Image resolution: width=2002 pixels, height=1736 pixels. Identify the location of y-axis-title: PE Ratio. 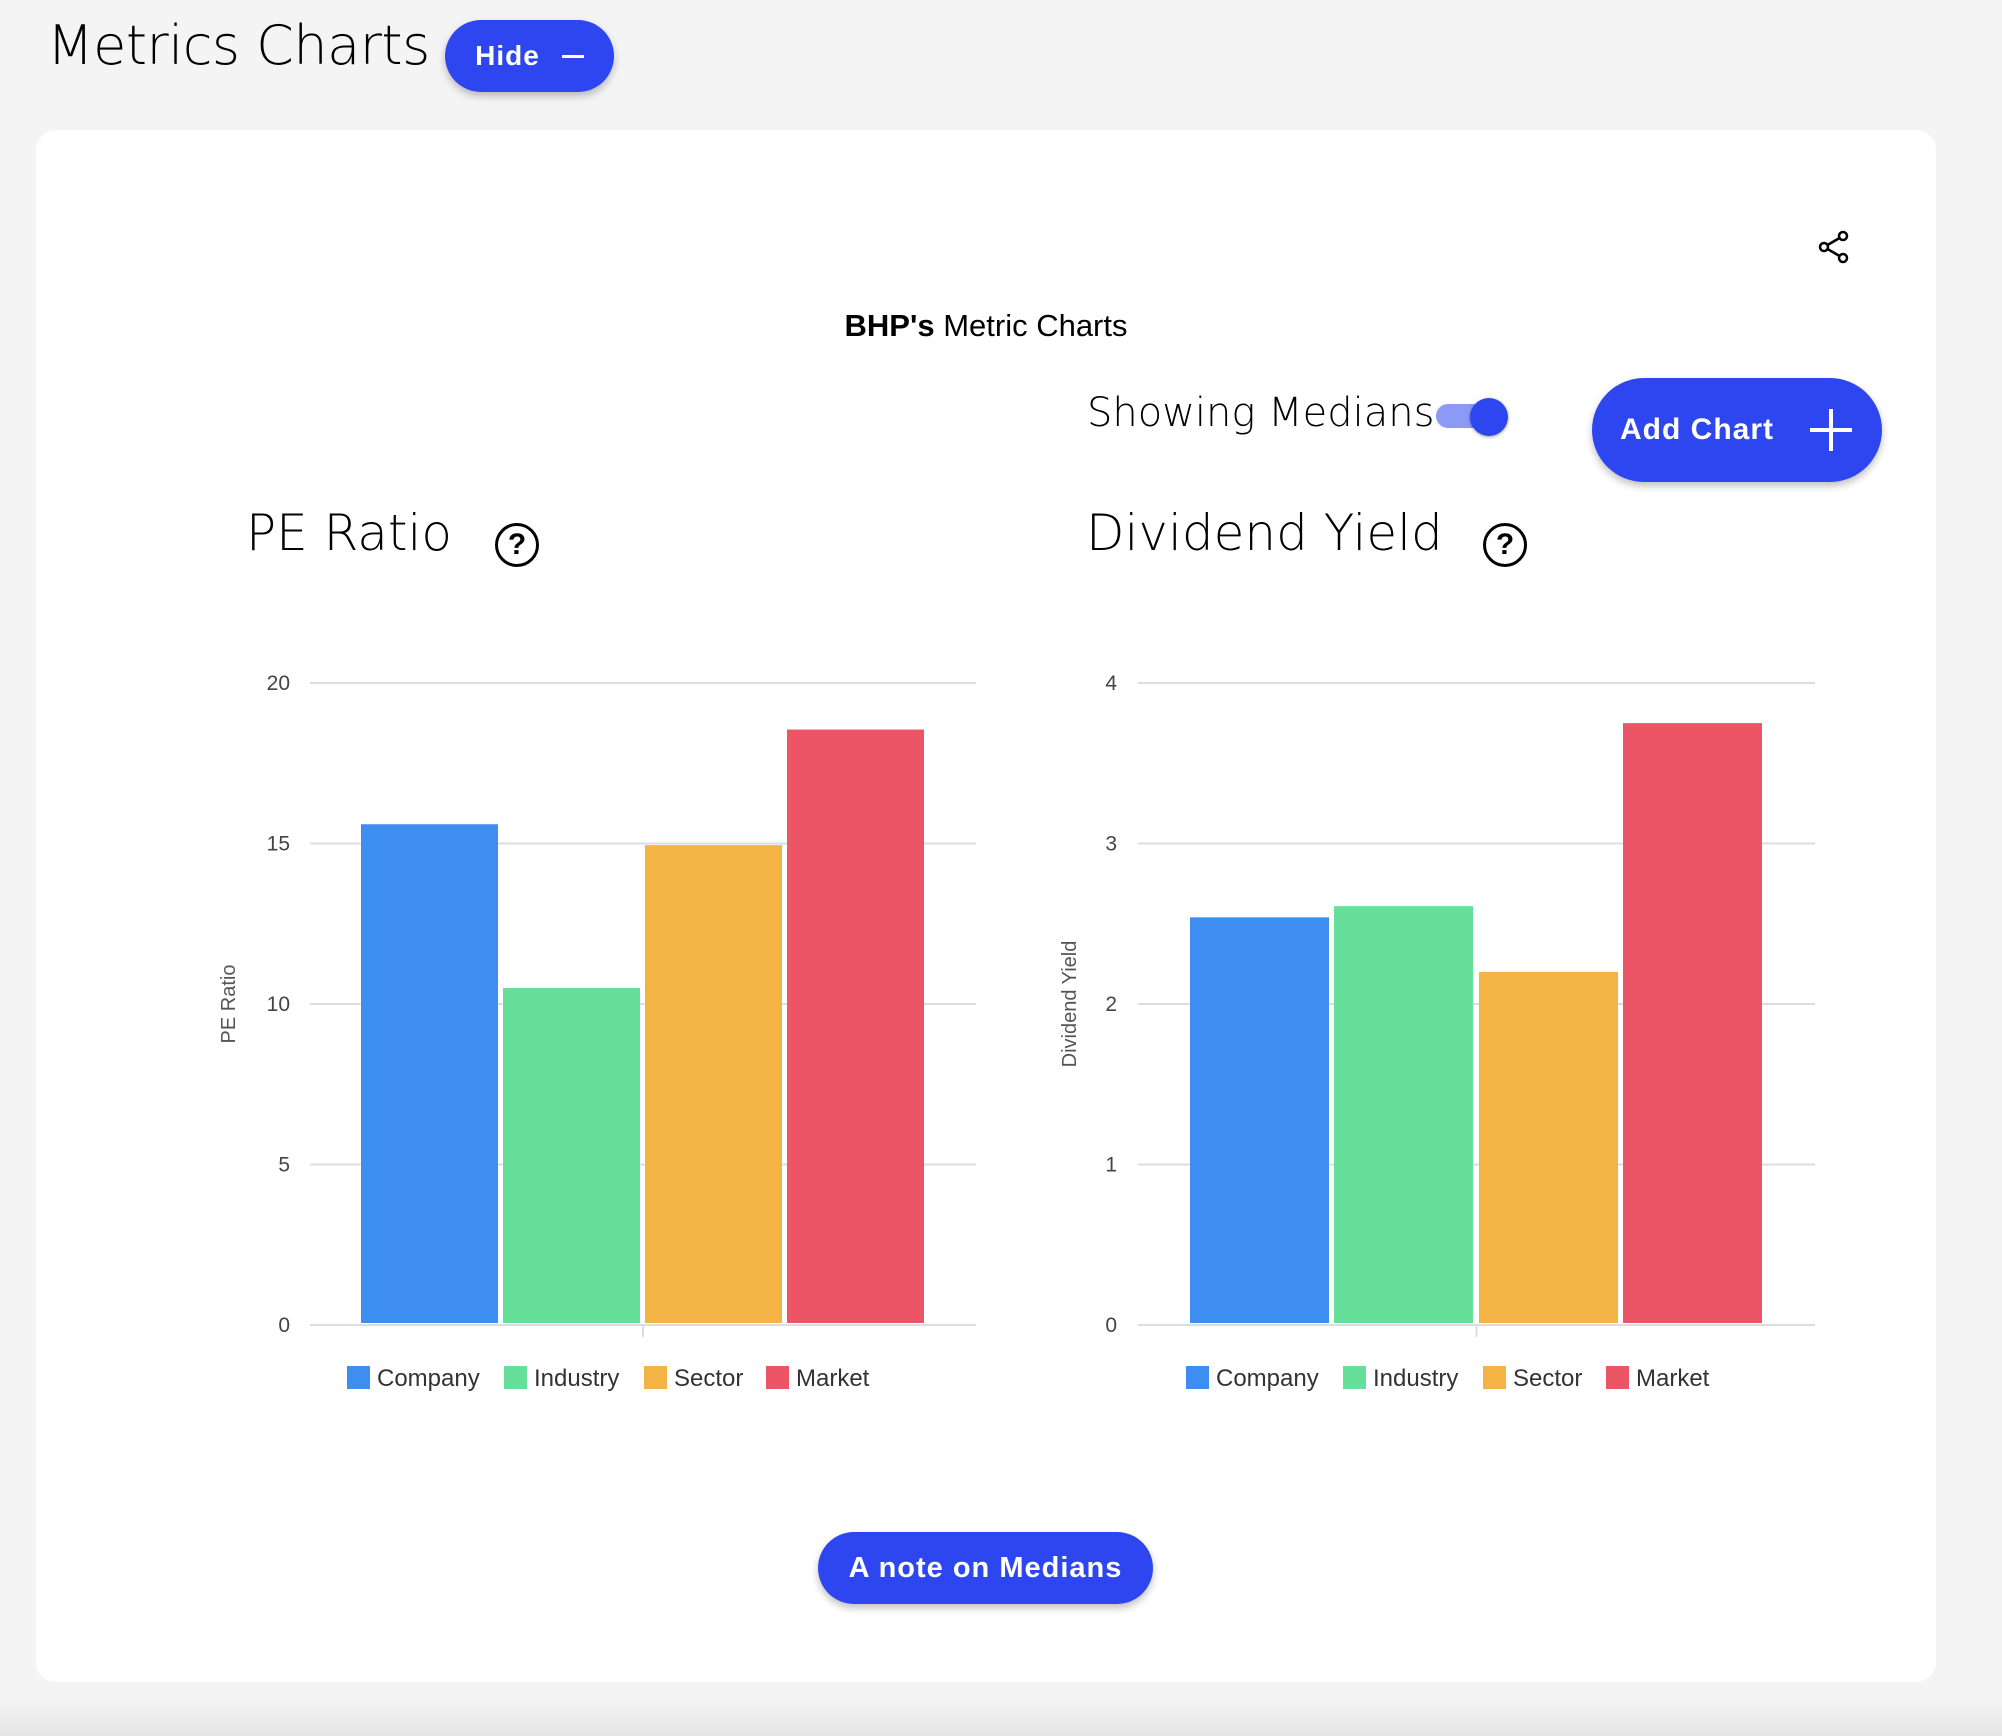
(229, 1004).